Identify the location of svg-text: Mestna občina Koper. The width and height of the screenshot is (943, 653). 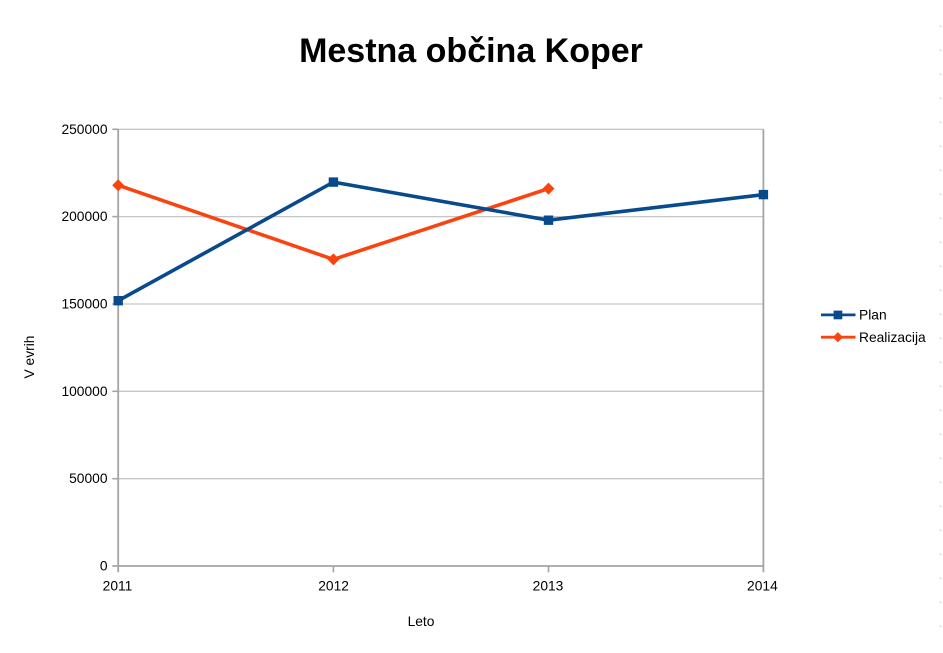
(471, 51).